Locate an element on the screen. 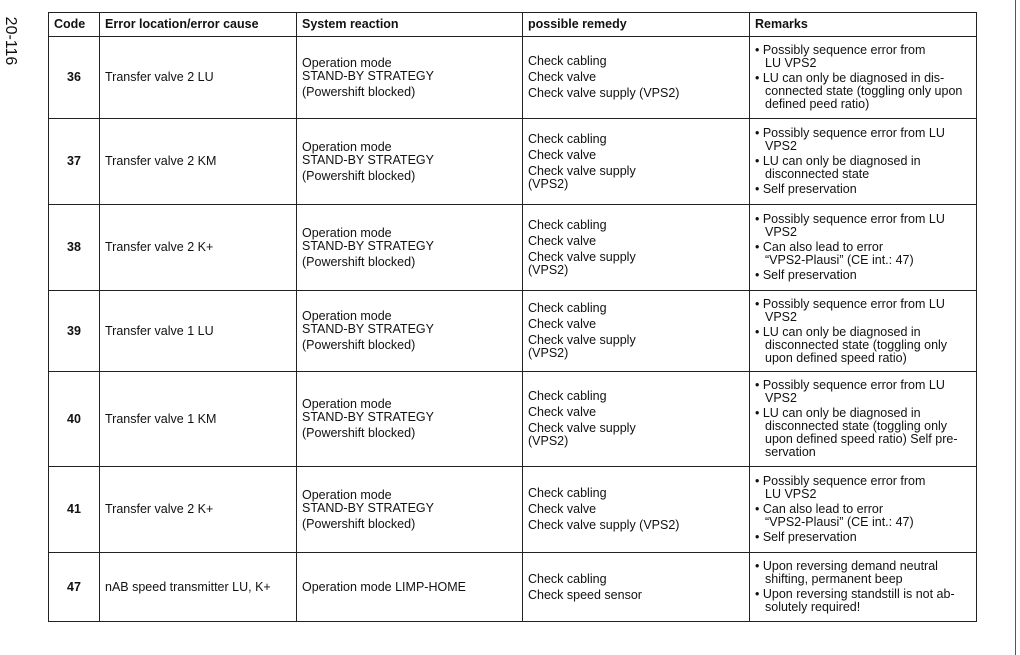  cell-code: 37 is located at coordinates (74, 161).